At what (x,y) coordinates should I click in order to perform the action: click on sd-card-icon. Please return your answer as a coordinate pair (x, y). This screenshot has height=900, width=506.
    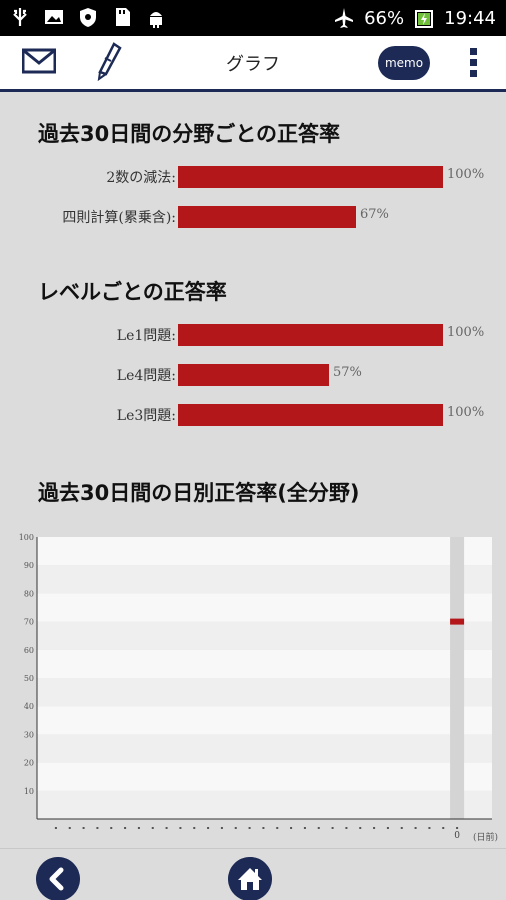
    Looking at the image, I should click on (123, 17).